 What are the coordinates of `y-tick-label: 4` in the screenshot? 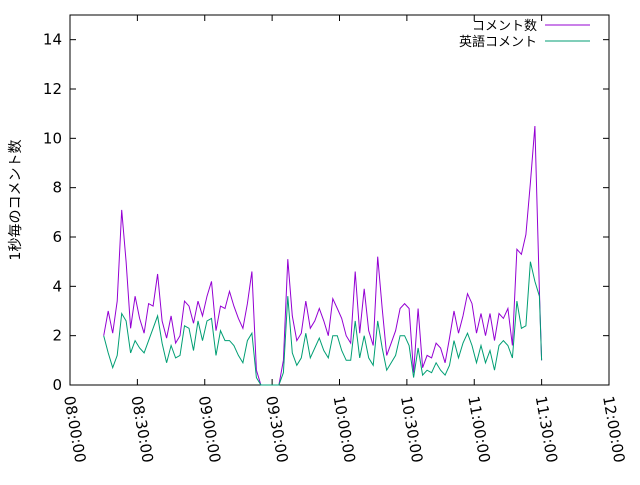 It's located at (57, 286).